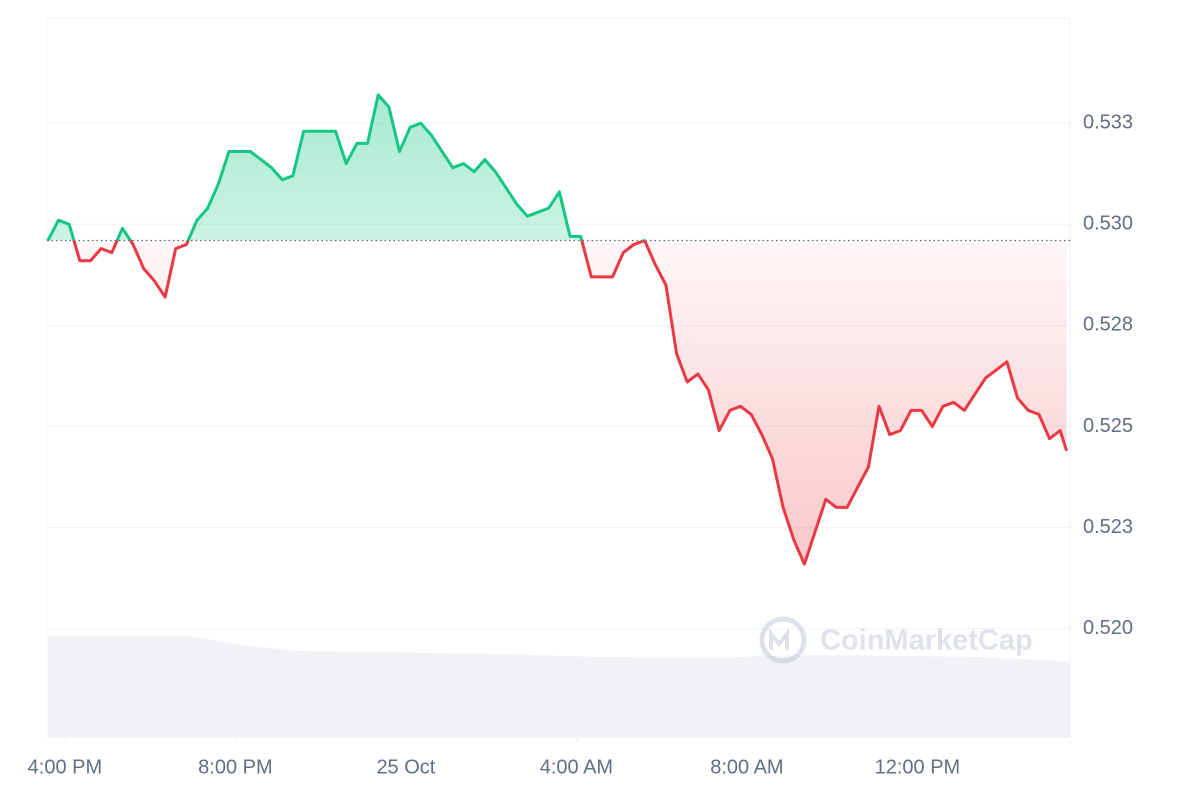 The width and height of the screenshot is (1200, 805). I want to click on x-tick-label: 4:00 PM, so click(65, 767).